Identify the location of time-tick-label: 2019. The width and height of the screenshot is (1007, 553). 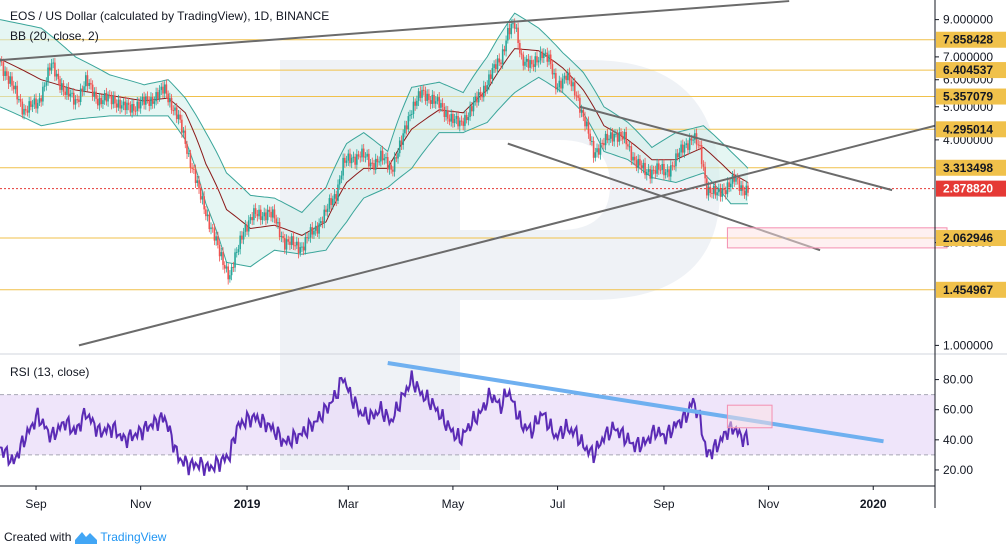
(247, 504).